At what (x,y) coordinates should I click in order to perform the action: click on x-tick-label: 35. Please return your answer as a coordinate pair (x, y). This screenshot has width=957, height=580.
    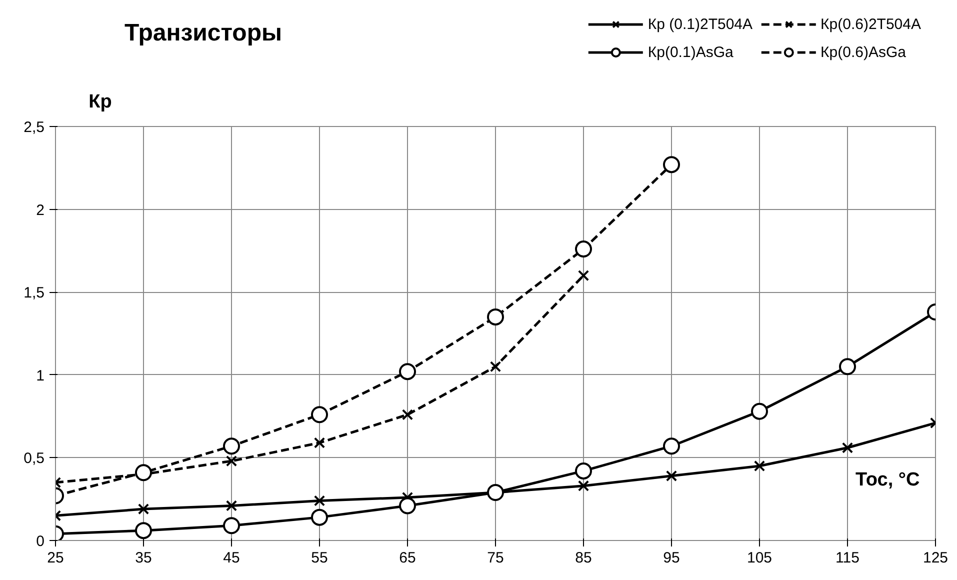
    Looking at the image, I should click on (143, 558).